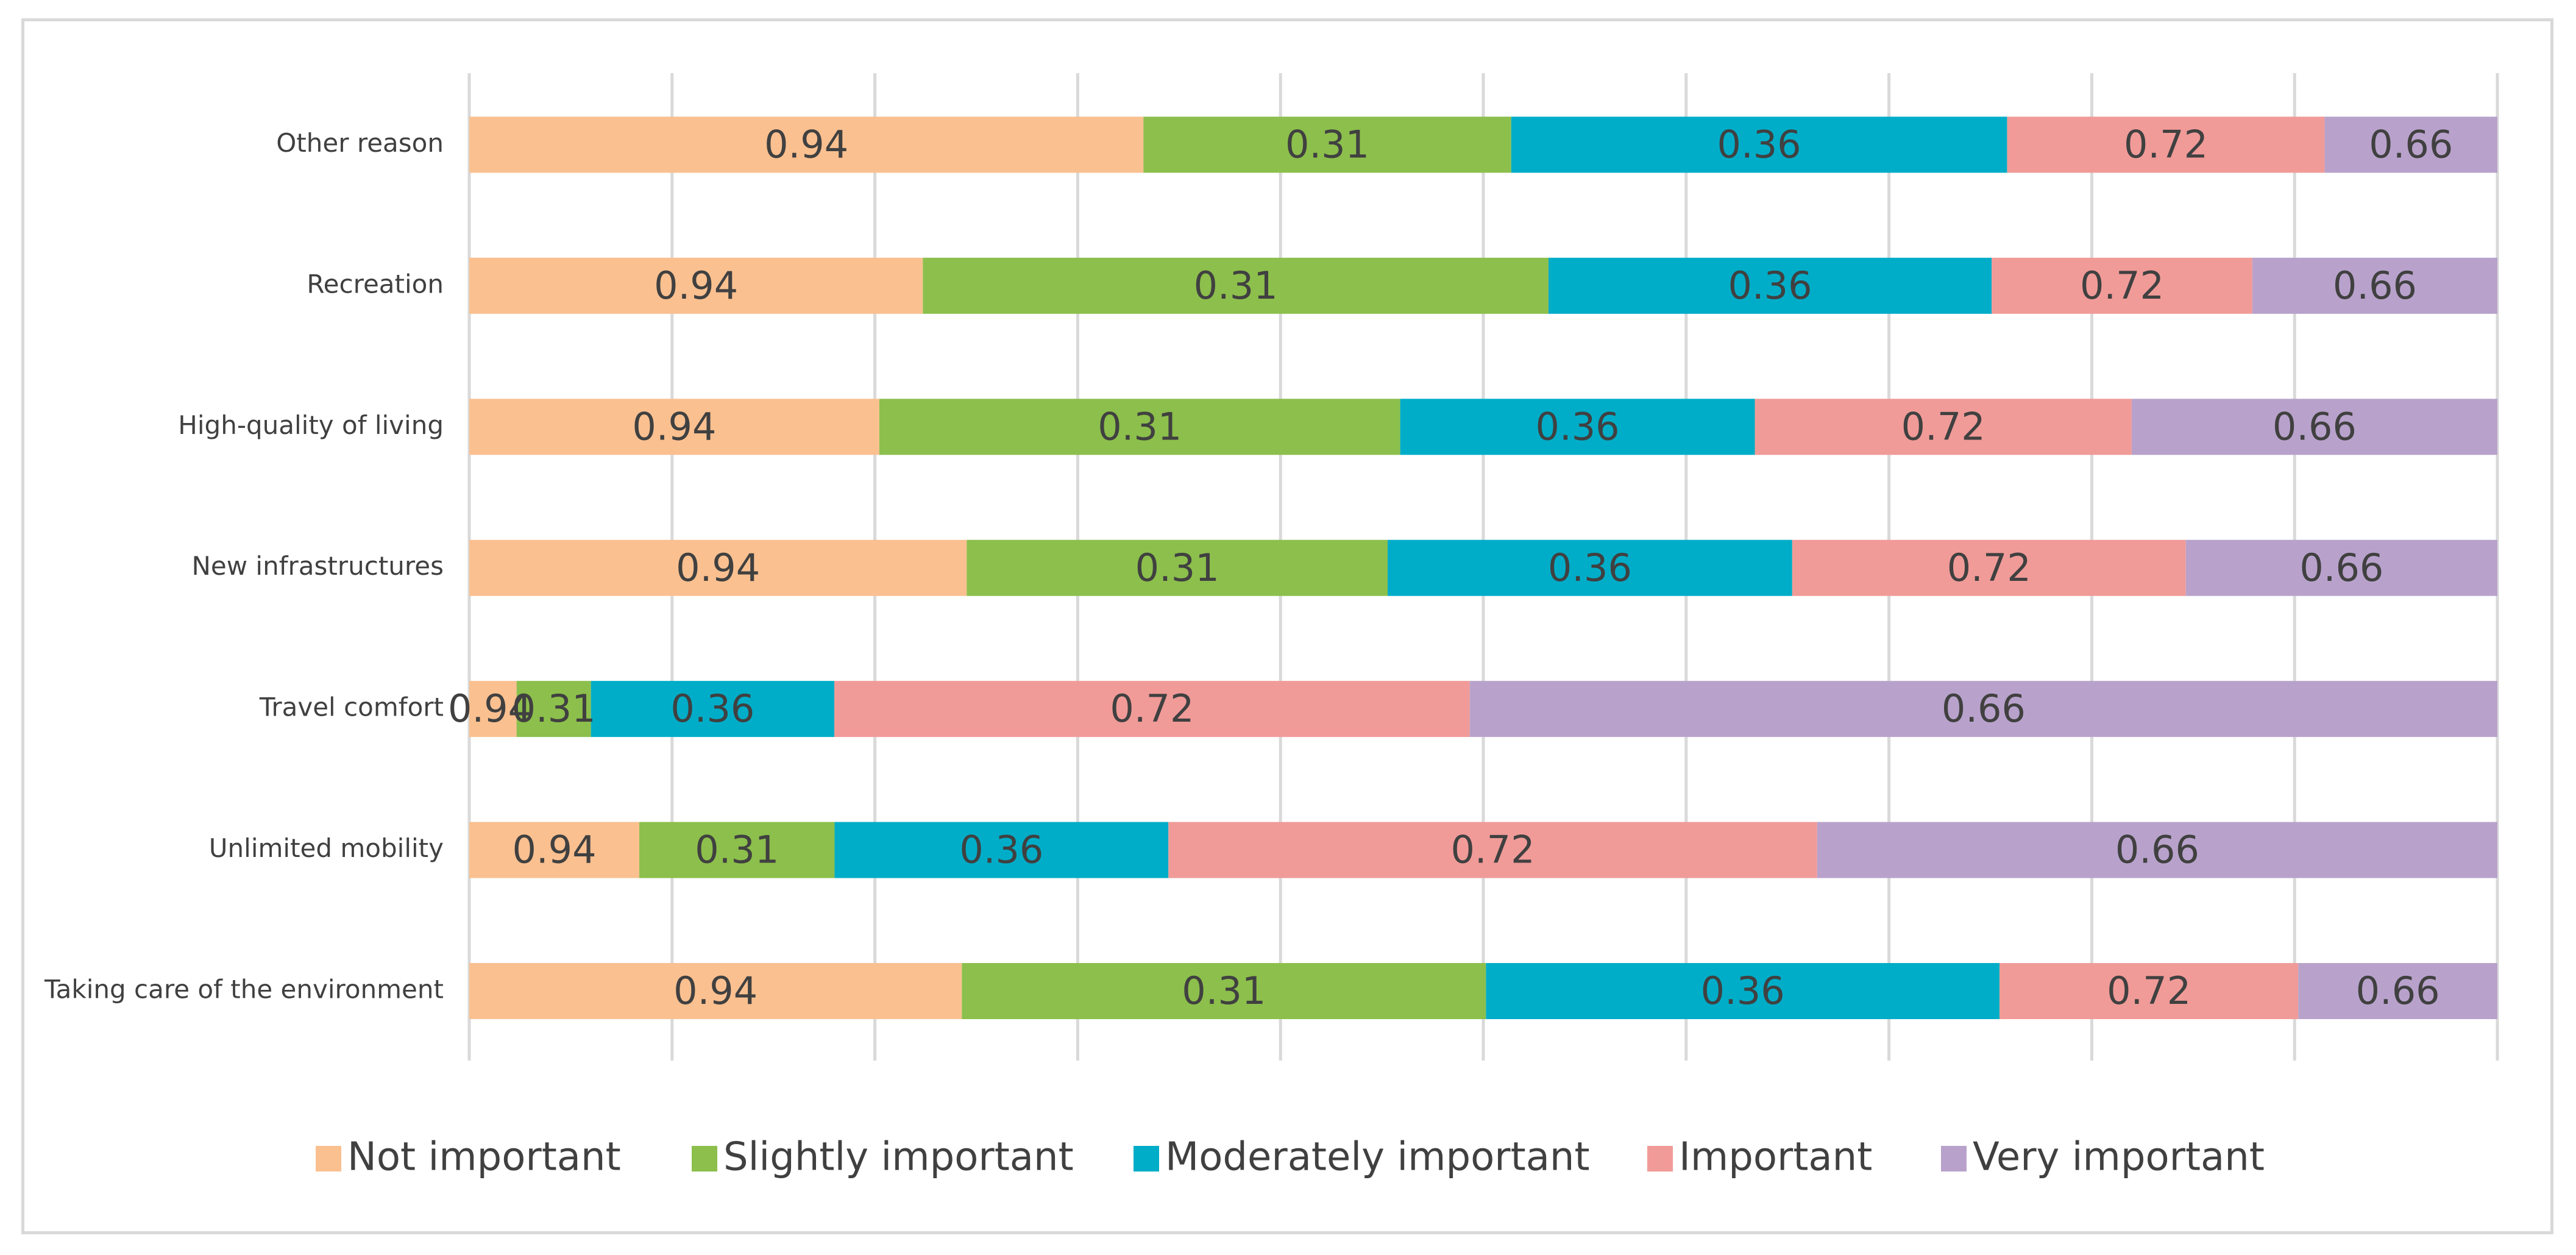  I want to click on data-label-very-important-taking-care-of-the-environment: 0.66, so click(2398, 991).